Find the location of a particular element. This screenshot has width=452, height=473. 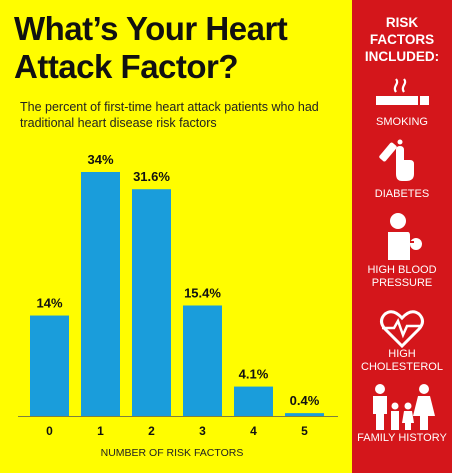

data-label-2: 31.6% is located at coordinates (151, 176).